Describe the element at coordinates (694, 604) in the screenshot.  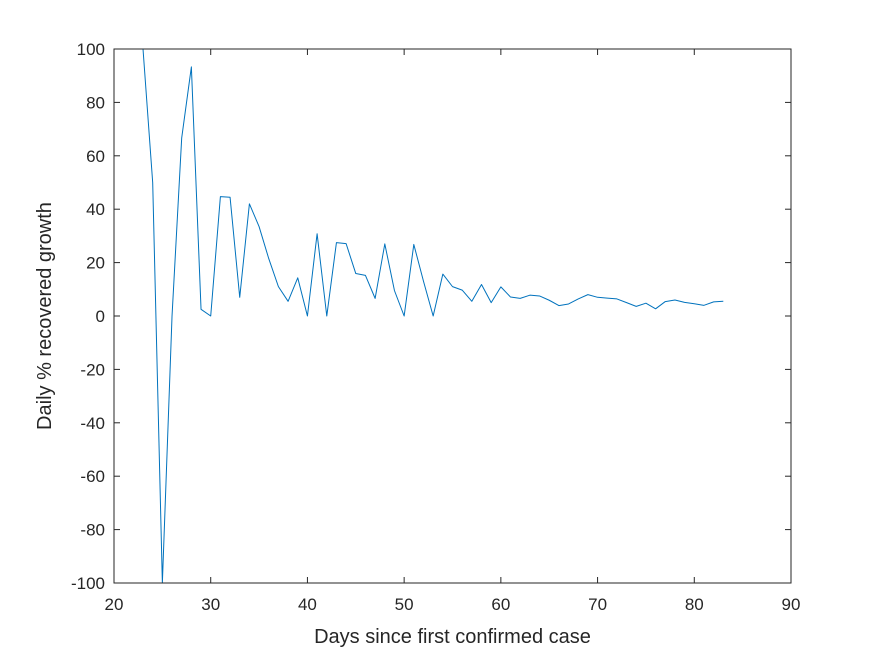
I see `x-tick-label: 80` at that location.